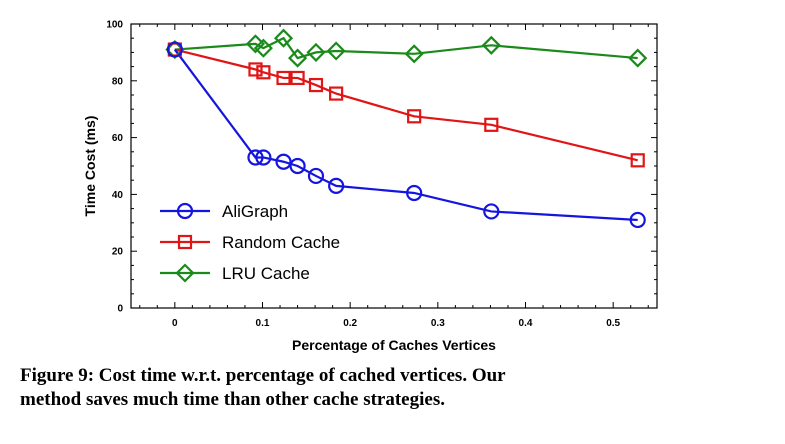  I want to click on y-tick-label: 60, so click(118, 138).